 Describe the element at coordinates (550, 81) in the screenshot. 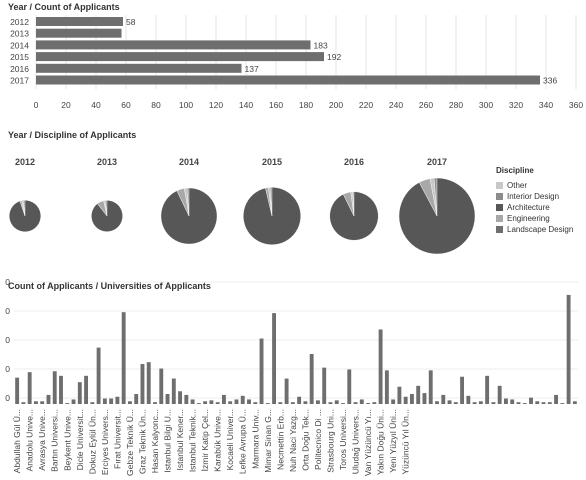

I see `data-label: 336` at that location.